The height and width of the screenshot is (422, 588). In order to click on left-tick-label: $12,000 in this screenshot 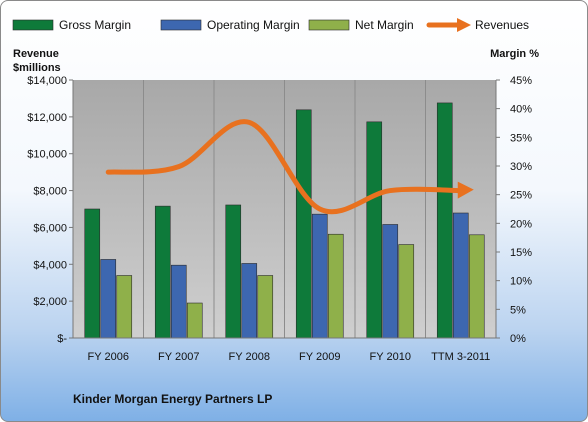, I will do `click(47, 118)`.